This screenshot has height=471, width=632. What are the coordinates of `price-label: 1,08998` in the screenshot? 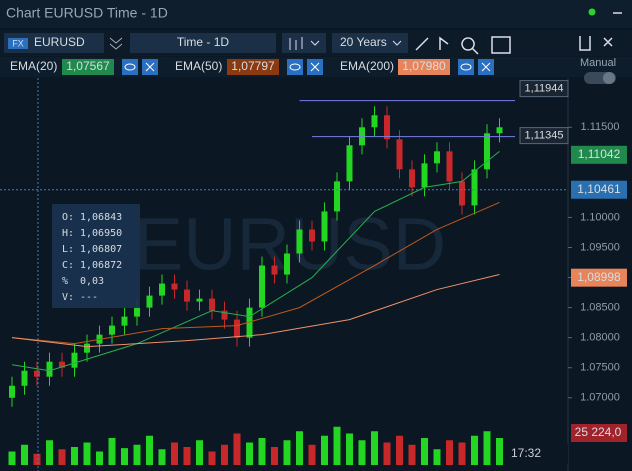 It's located at (599, 277).